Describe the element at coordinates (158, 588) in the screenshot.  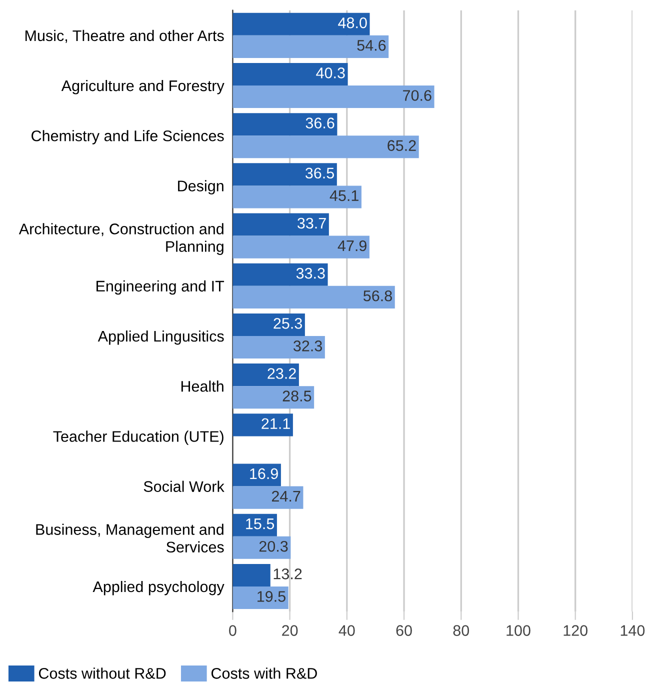
I see `y-tick-label: Applied psychology` at that location.